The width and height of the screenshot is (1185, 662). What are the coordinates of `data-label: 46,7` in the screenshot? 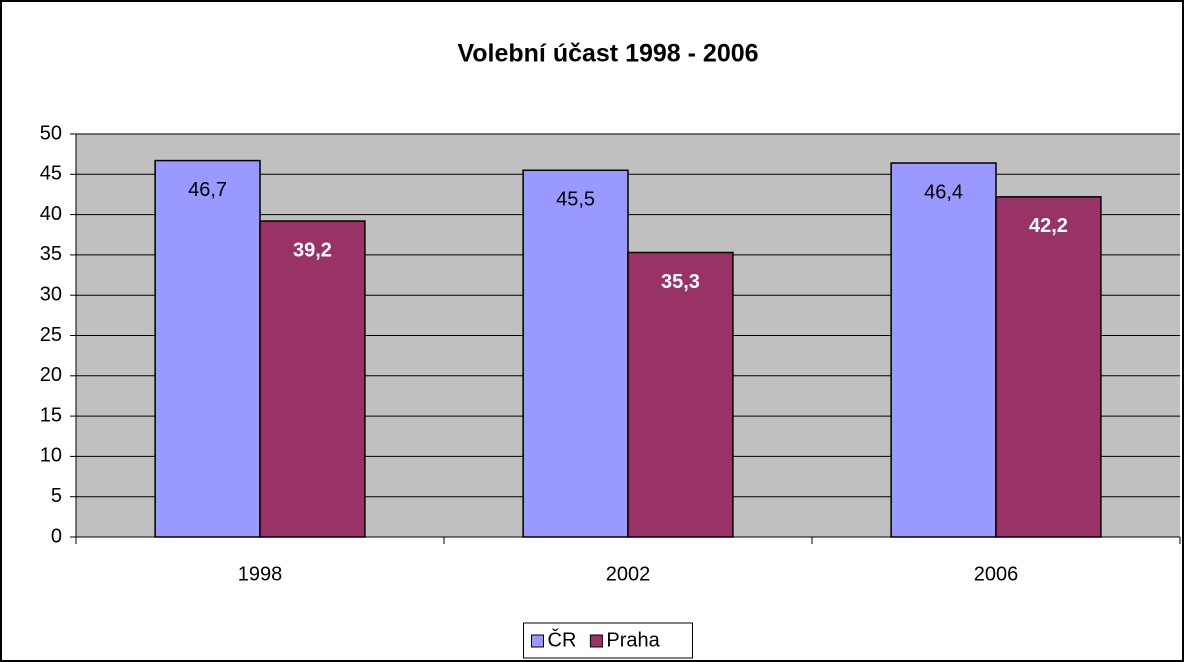 It's located at (207, 190).